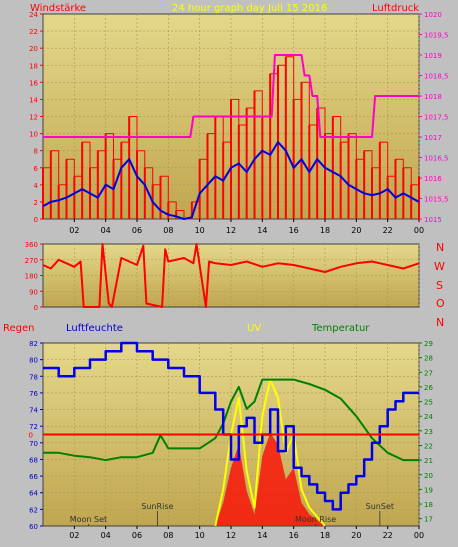 This screenshot has height=547, width=458. I want to click on wind-pressure-xtick-label: 04, so click(106, 230).